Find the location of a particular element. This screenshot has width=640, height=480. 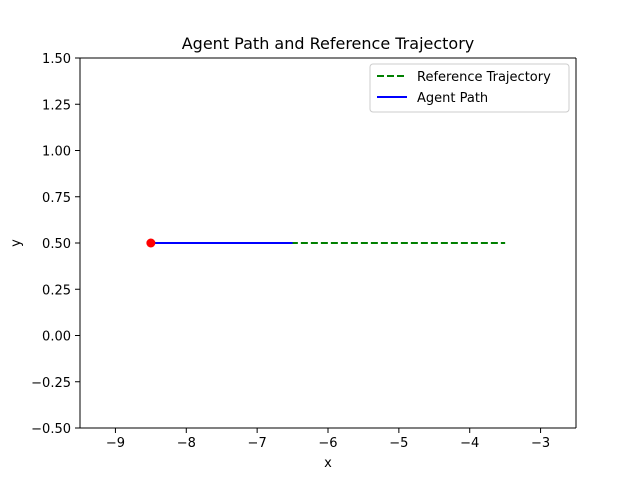

x-tick-label: −9 is located at coordinates (115, 443).